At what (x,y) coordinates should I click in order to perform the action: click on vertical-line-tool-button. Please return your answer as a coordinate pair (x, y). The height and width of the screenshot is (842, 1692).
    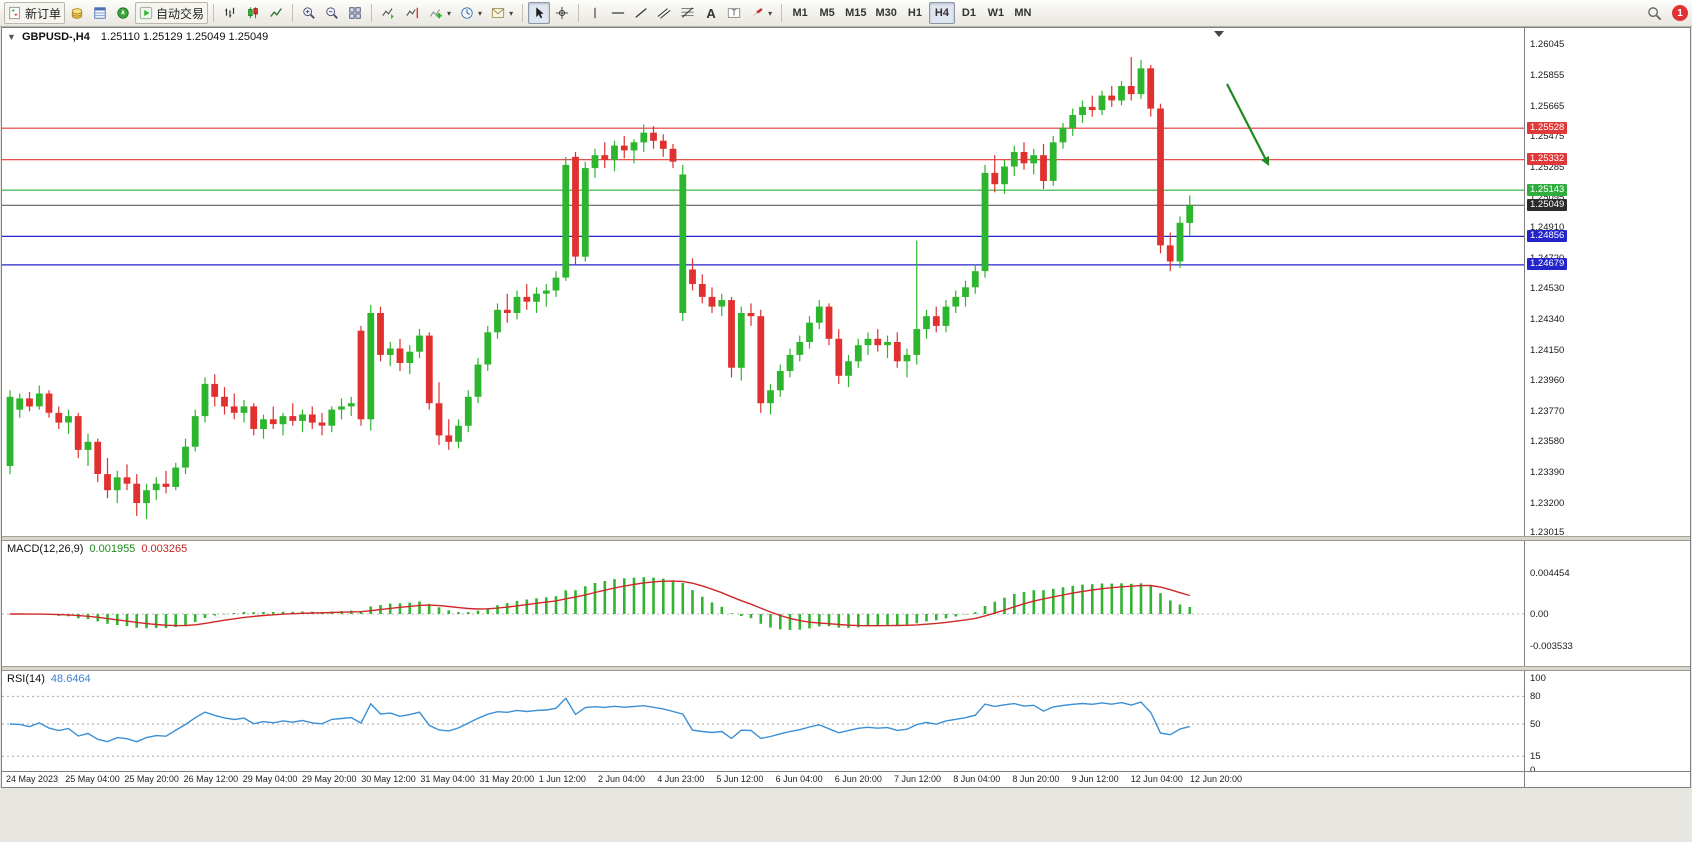
    Looking at the image, I should click on (595, 13).